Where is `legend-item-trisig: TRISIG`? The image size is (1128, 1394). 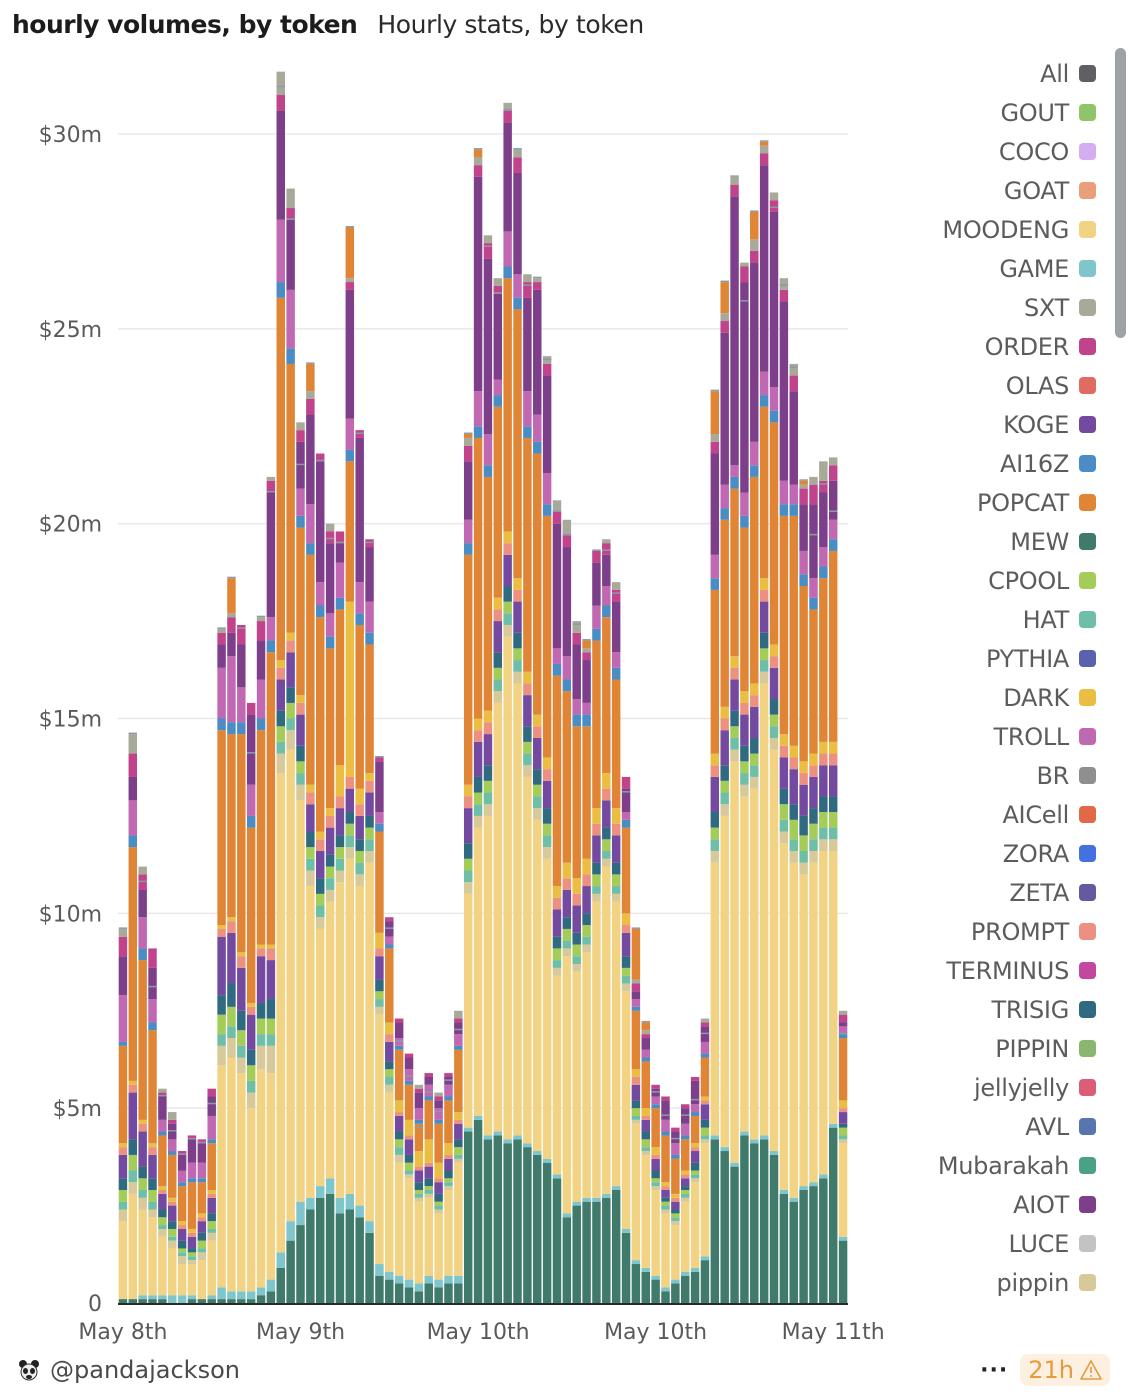
legend-item-trisig: TRISIG is located at coordinates (996, 1009).